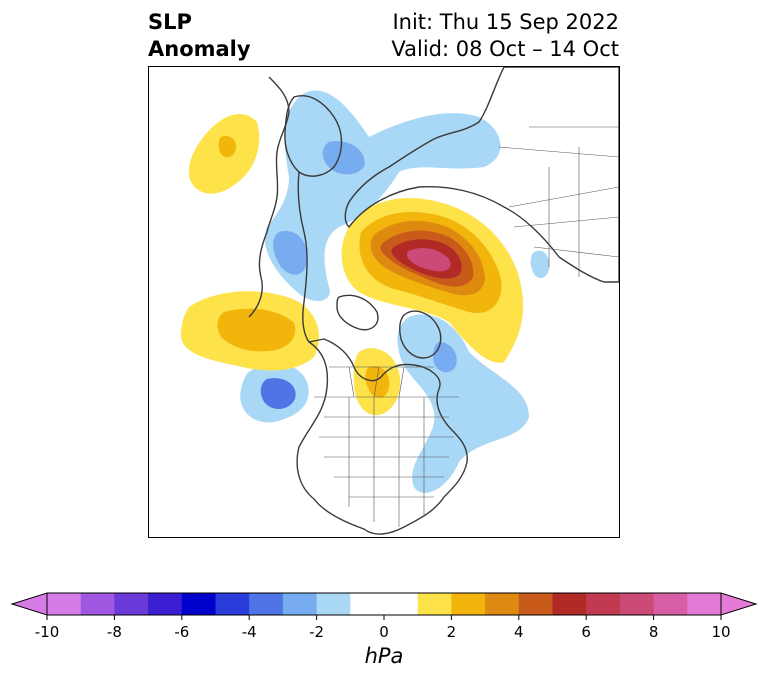  I want to click on low-north-atlantic-core, so click(445, 357).